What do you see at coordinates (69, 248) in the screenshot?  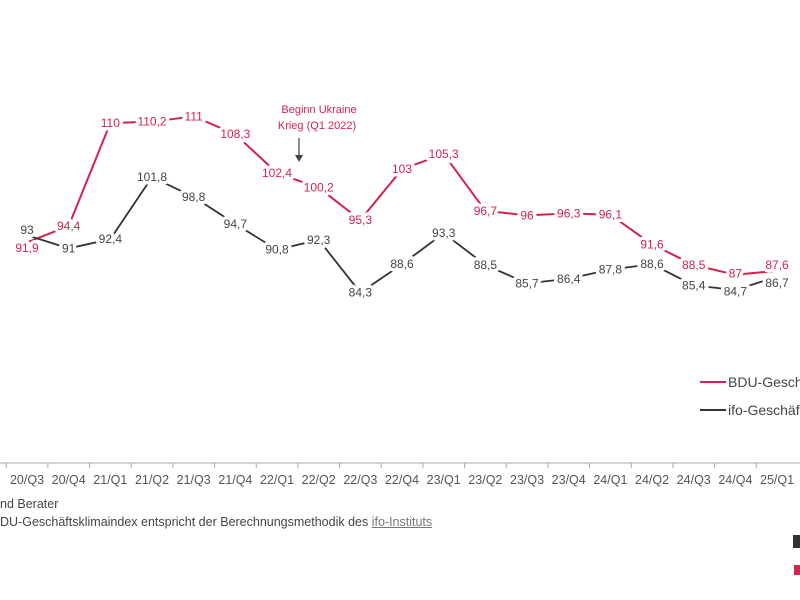 I see `data-label-ifo: 91` at bounding box center [69, 248].